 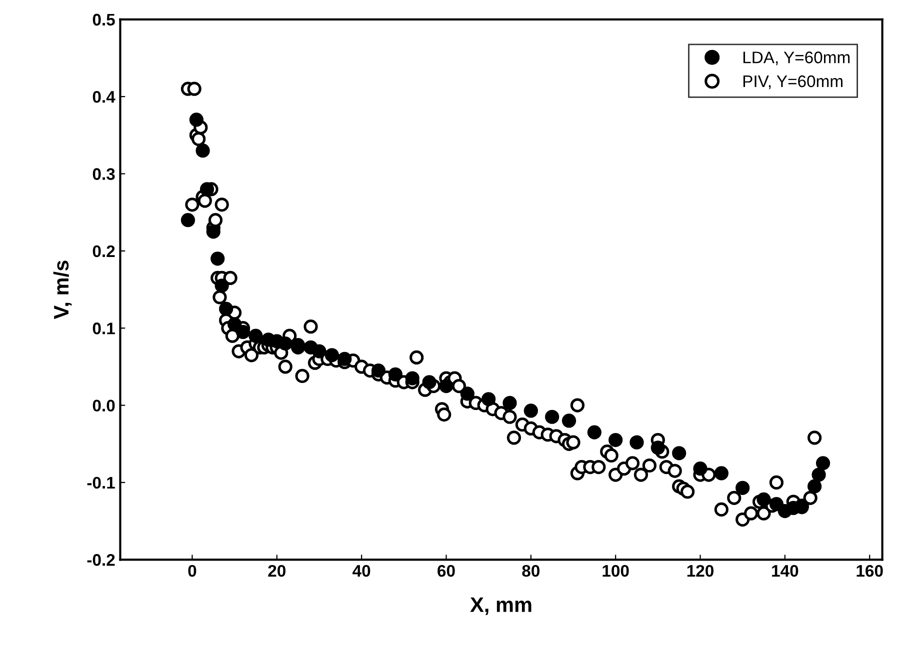 What do you see at coordinates (700, 570) in the screenshot?
I see `x-tick-label: 120` at bounding box center [700, 570].